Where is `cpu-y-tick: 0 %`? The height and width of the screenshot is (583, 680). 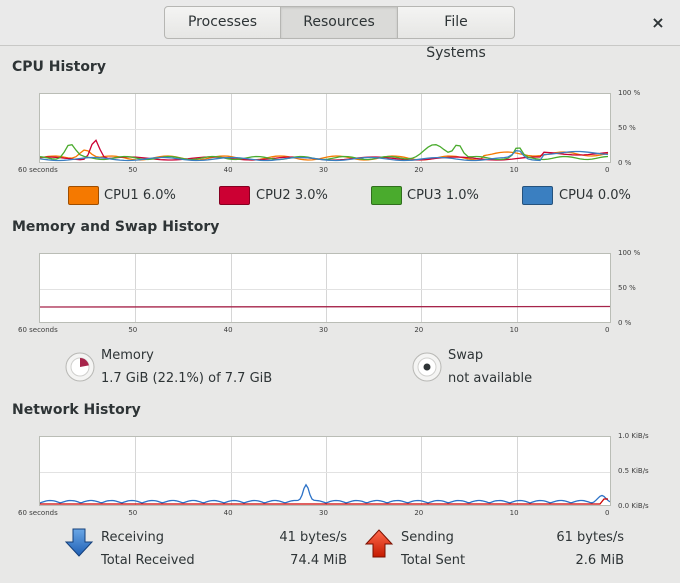 cpu-y-tick: 0 % is located at coordinates (625, 163).